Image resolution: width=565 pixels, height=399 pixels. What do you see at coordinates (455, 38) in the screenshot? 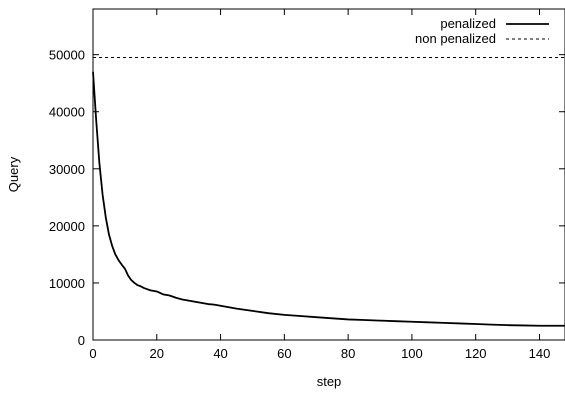
I see `legend-label: non penalized` at bounding box center [455, 38].